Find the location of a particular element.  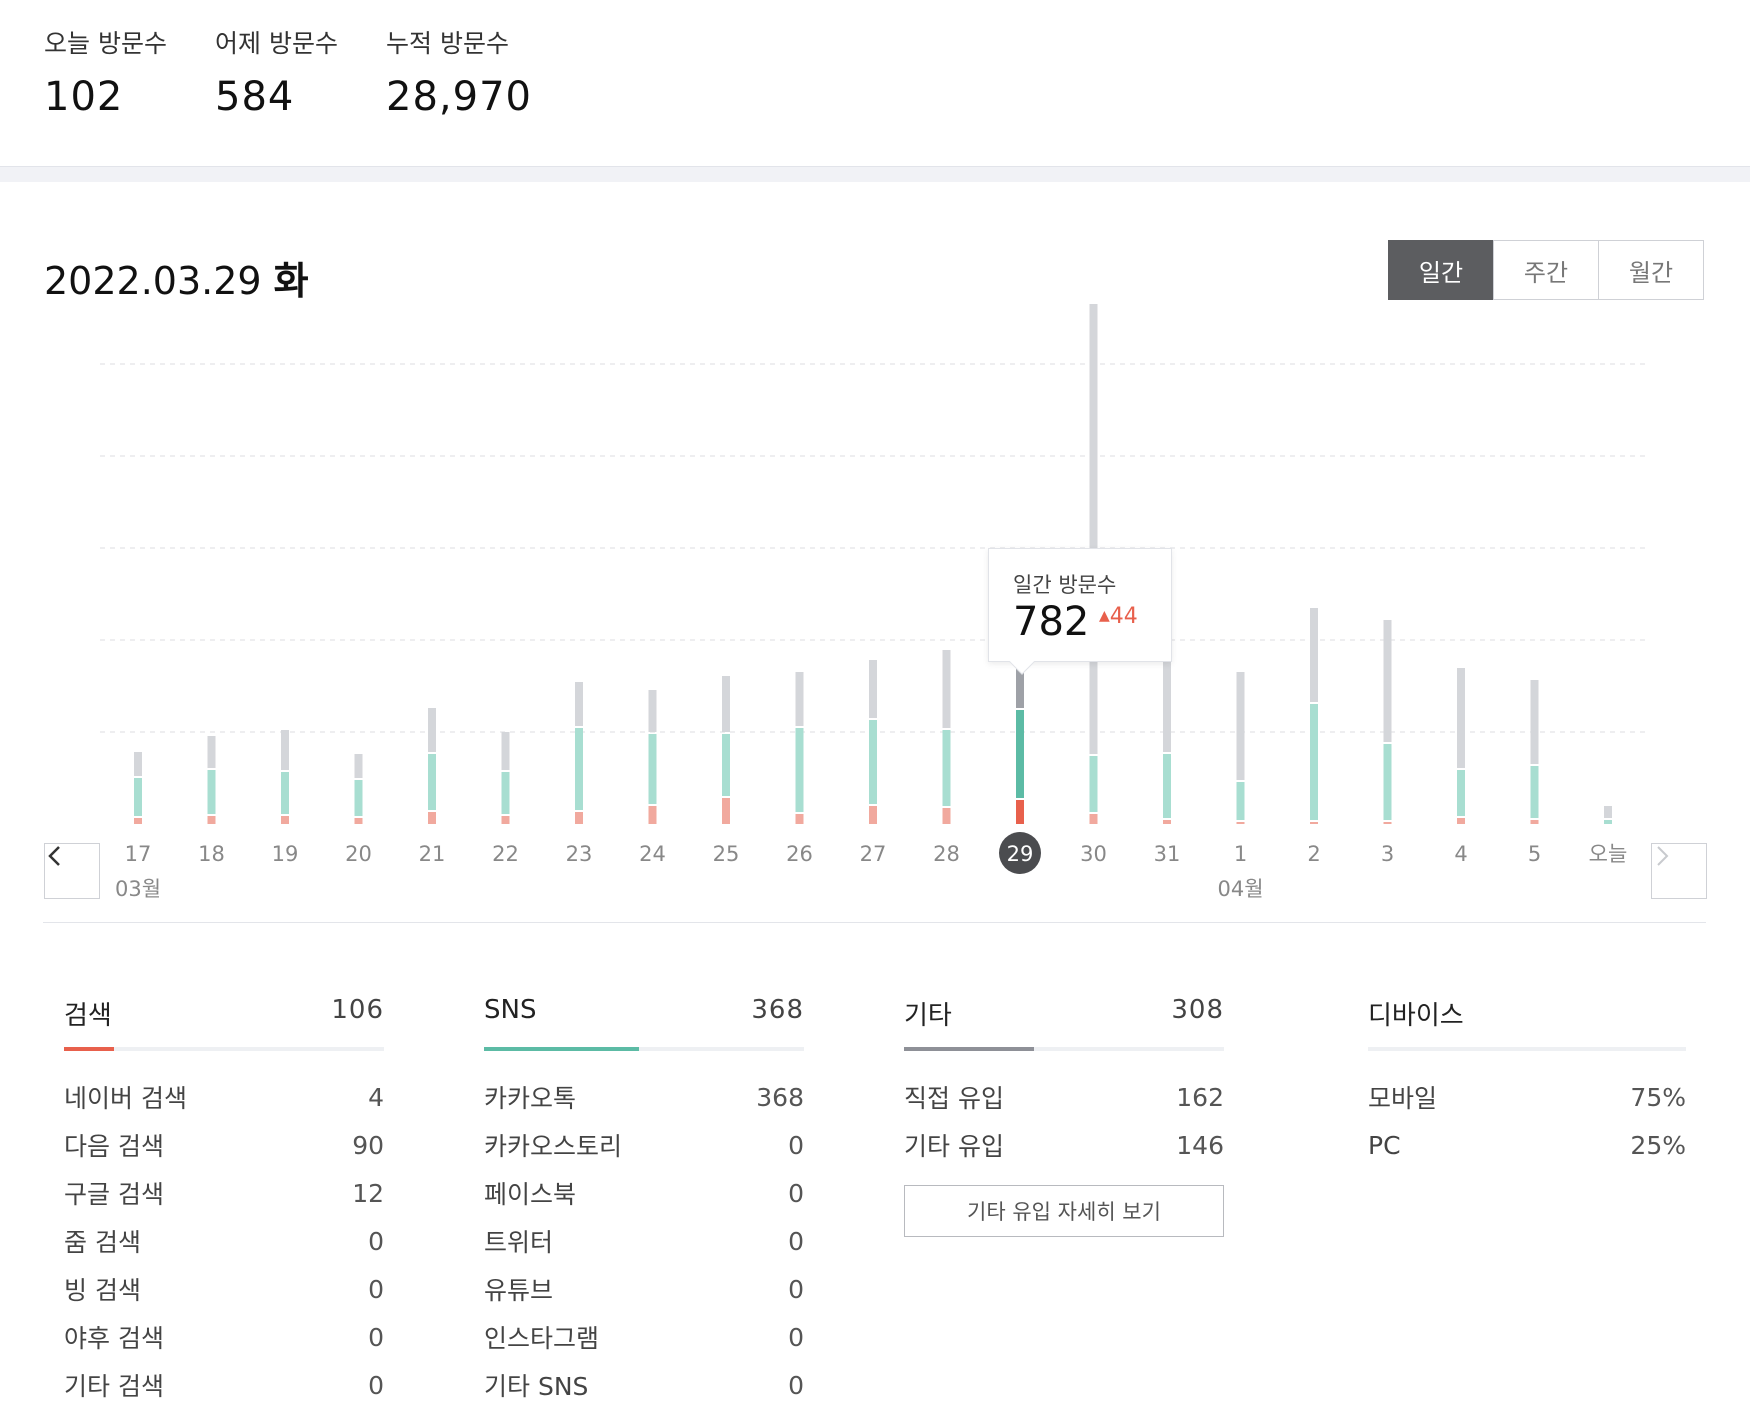

x-tick-label: 30 is located at coordinates (1093, 854).